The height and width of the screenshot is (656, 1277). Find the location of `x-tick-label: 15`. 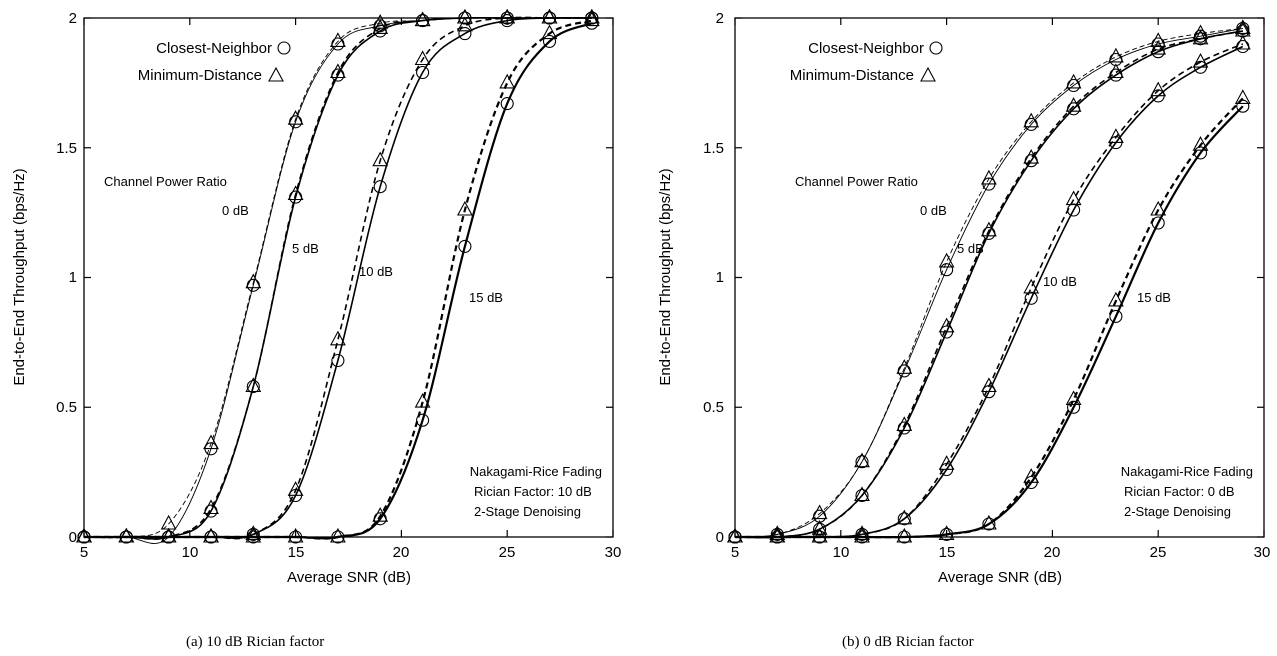

x-tick-label: 15 is located at coordinates (947, 552).